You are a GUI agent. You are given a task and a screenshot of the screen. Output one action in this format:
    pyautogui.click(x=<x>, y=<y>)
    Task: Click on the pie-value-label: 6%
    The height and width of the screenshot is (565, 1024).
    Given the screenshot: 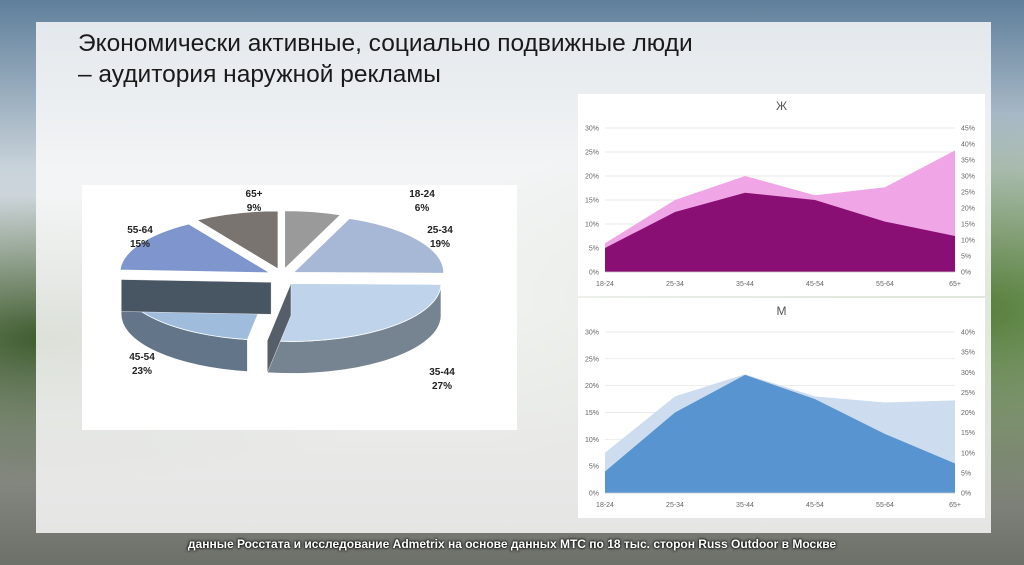 What is the action you would take?
    pyautogui.click(x=422, y=208)
    